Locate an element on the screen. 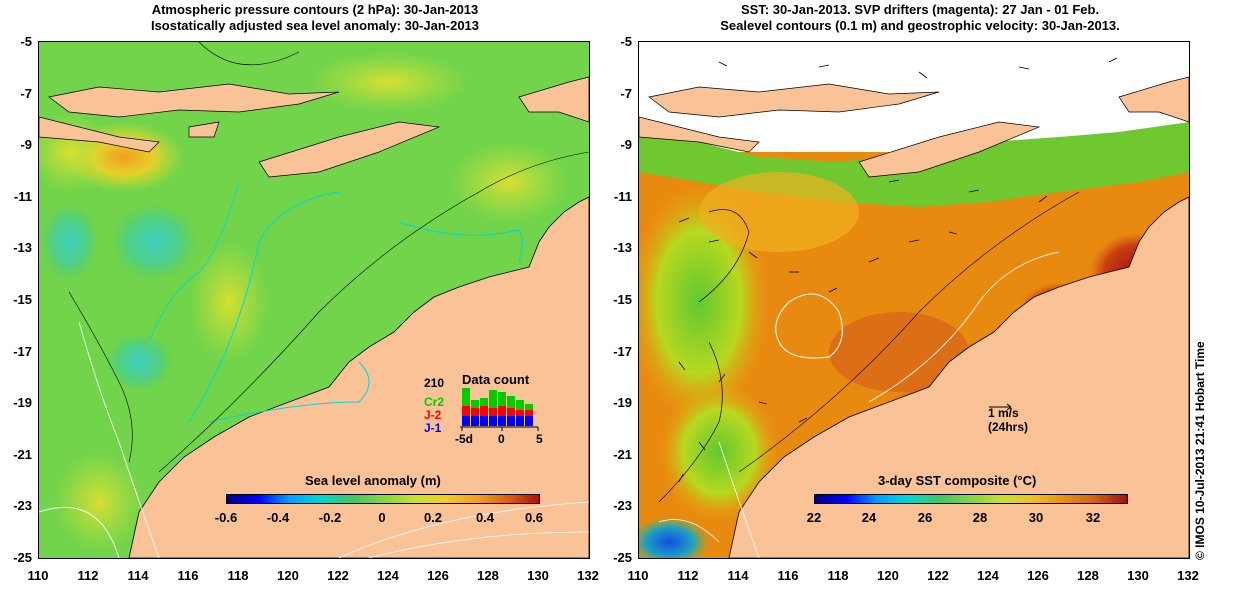  sst-tick: 26 is located at coordinates (925, 517).